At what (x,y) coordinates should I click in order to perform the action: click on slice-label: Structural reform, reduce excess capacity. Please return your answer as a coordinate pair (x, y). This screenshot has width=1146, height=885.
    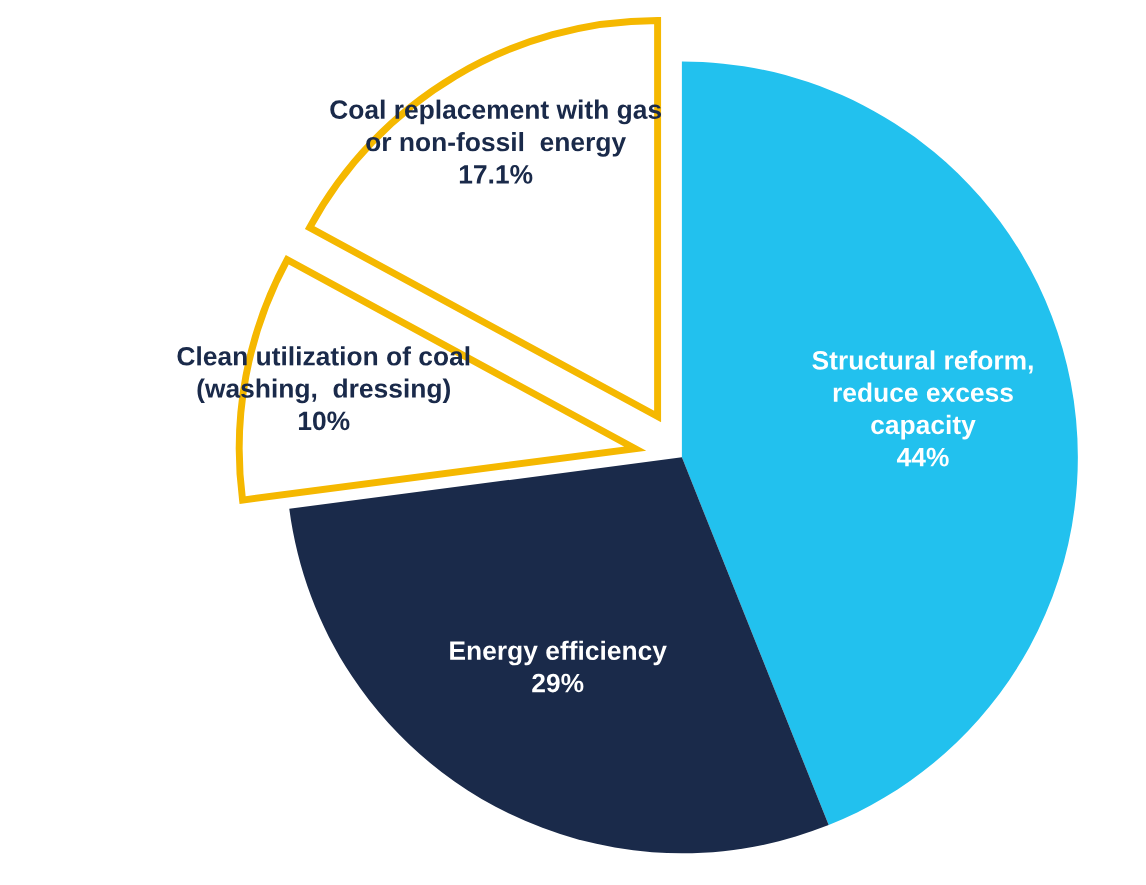
    Looking at the image, I should click on (922, 395).